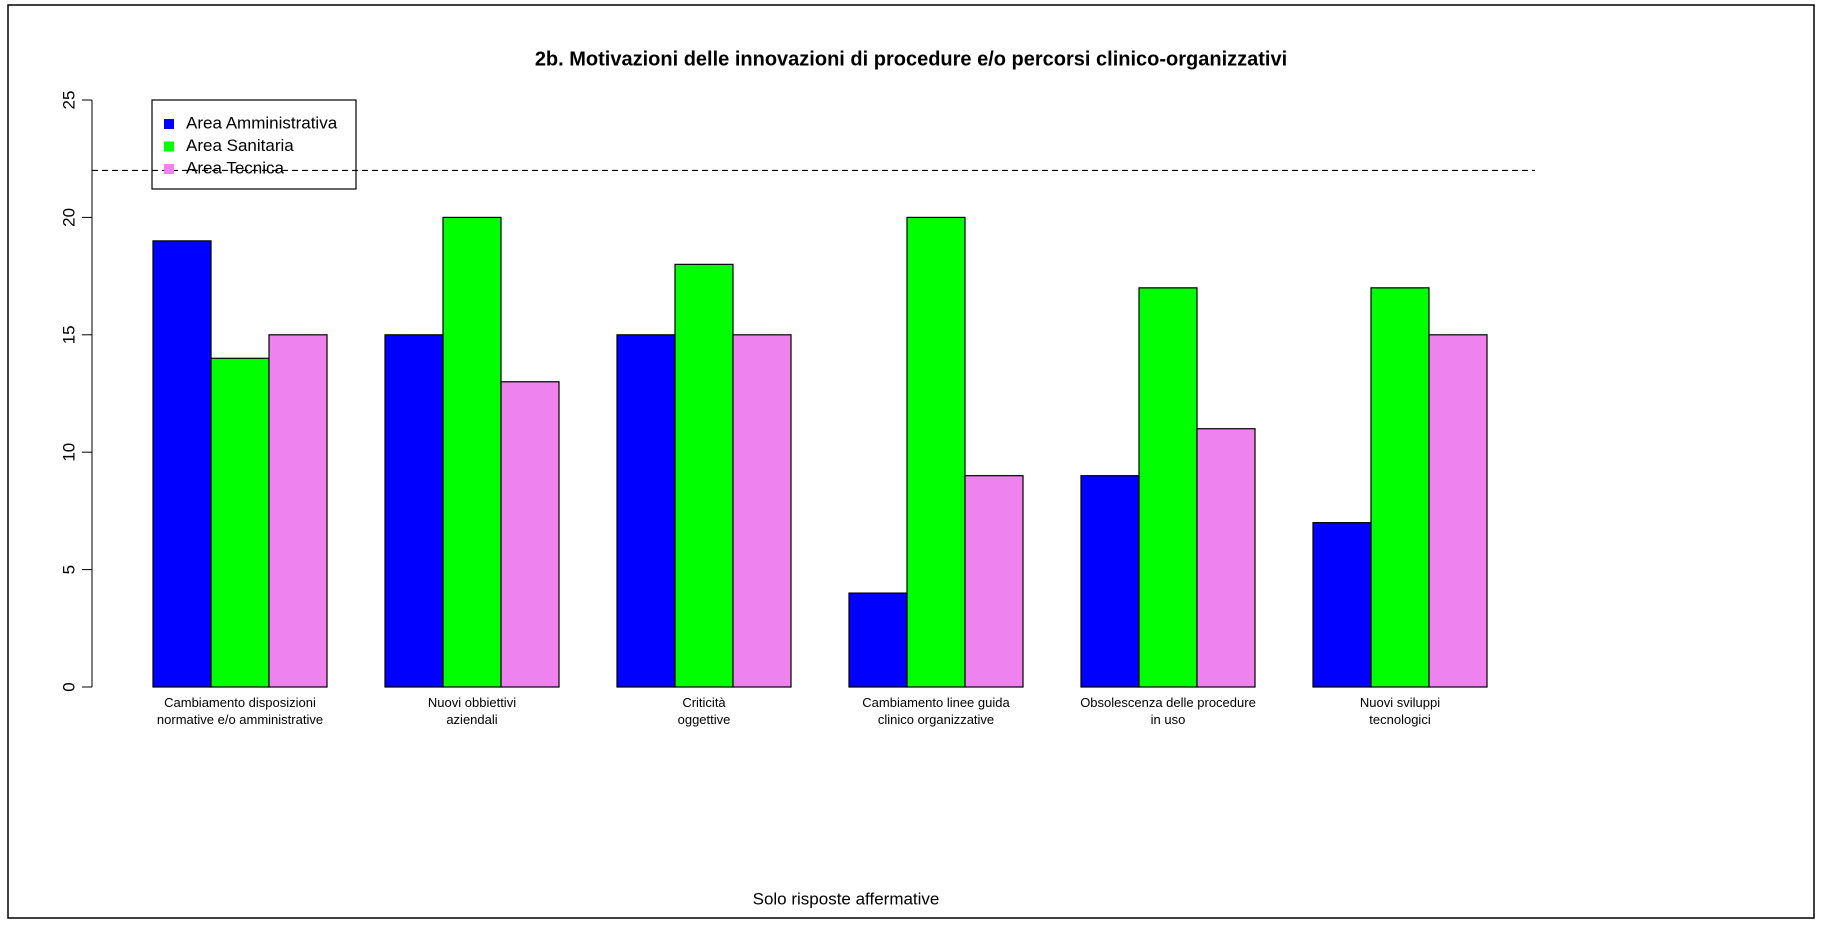 The image size is (1822, 926). What do you see at coordinates (235, 167) in the screenshot?
I see `legend-label: Area Tecnica` at bounding box center [235, 167].